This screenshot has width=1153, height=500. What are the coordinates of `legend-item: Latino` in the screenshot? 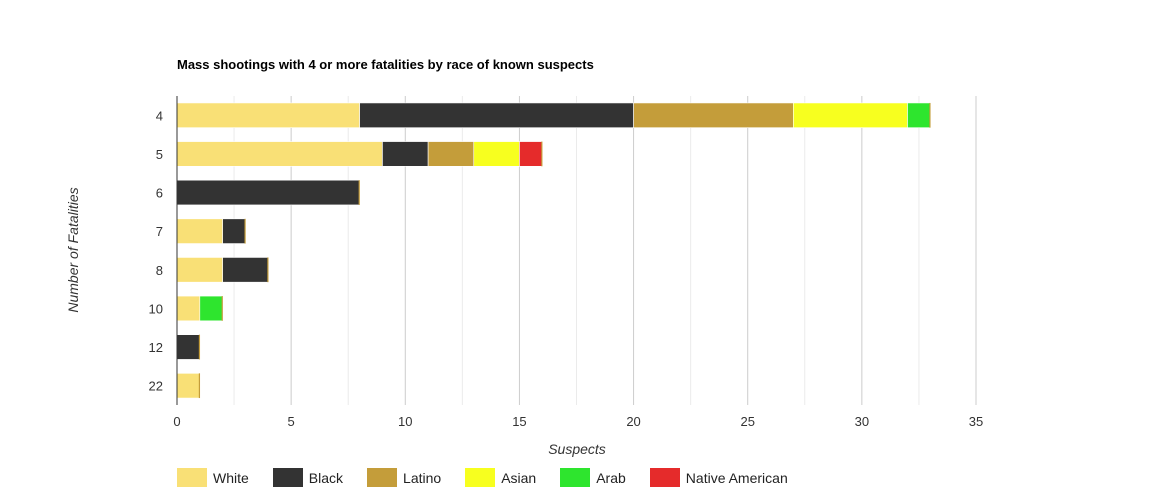 It's located at (404, 477).